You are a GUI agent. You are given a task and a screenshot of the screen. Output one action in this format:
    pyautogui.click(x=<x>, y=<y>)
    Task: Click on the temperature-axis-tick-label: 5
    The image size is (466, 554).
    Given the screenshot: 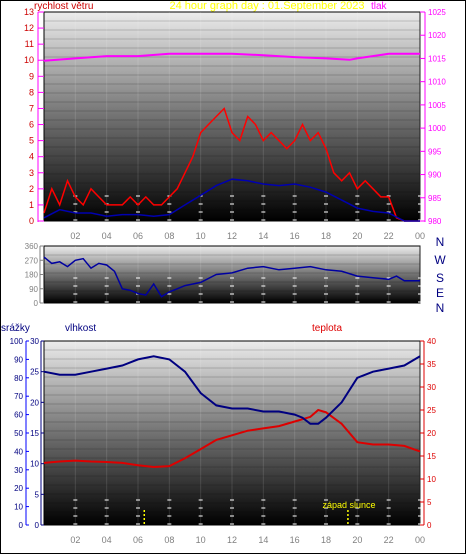 What is the action you would take?
    pyautogui.click(x=429, y=502)
    